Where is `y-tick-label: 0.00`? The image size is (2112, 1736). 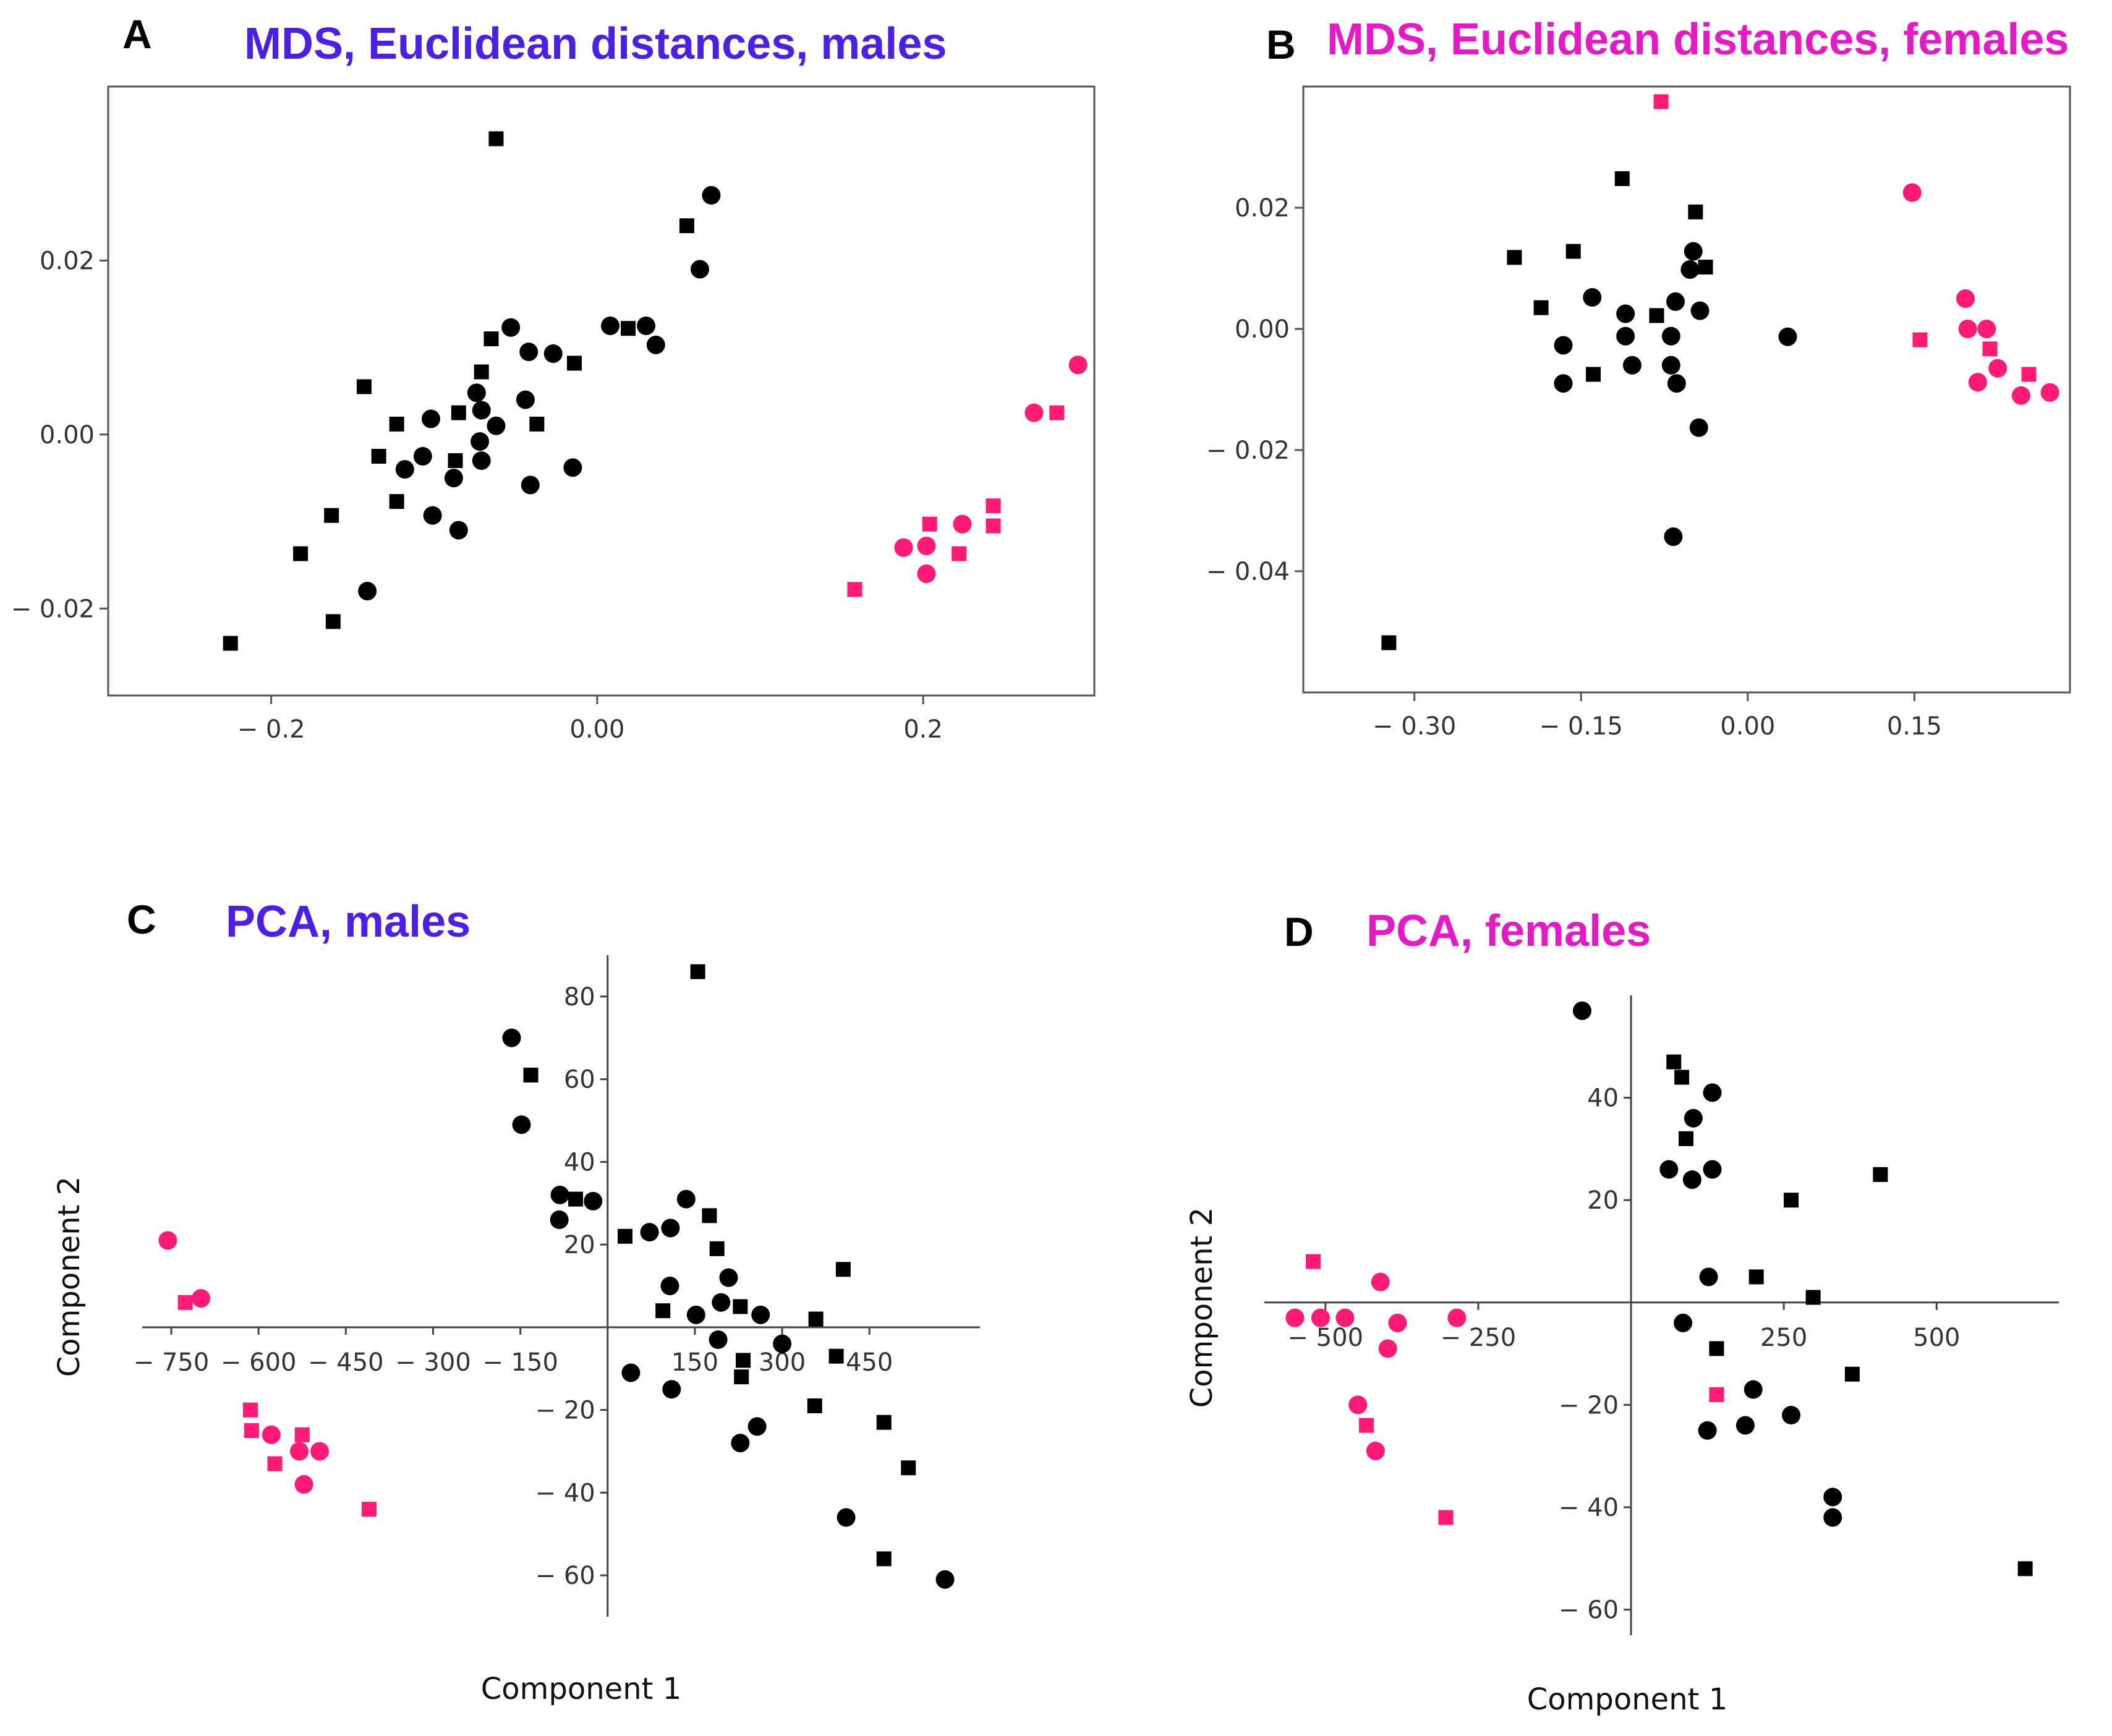
y-tick-label: 0.00 is located at coordinates (67, 435).